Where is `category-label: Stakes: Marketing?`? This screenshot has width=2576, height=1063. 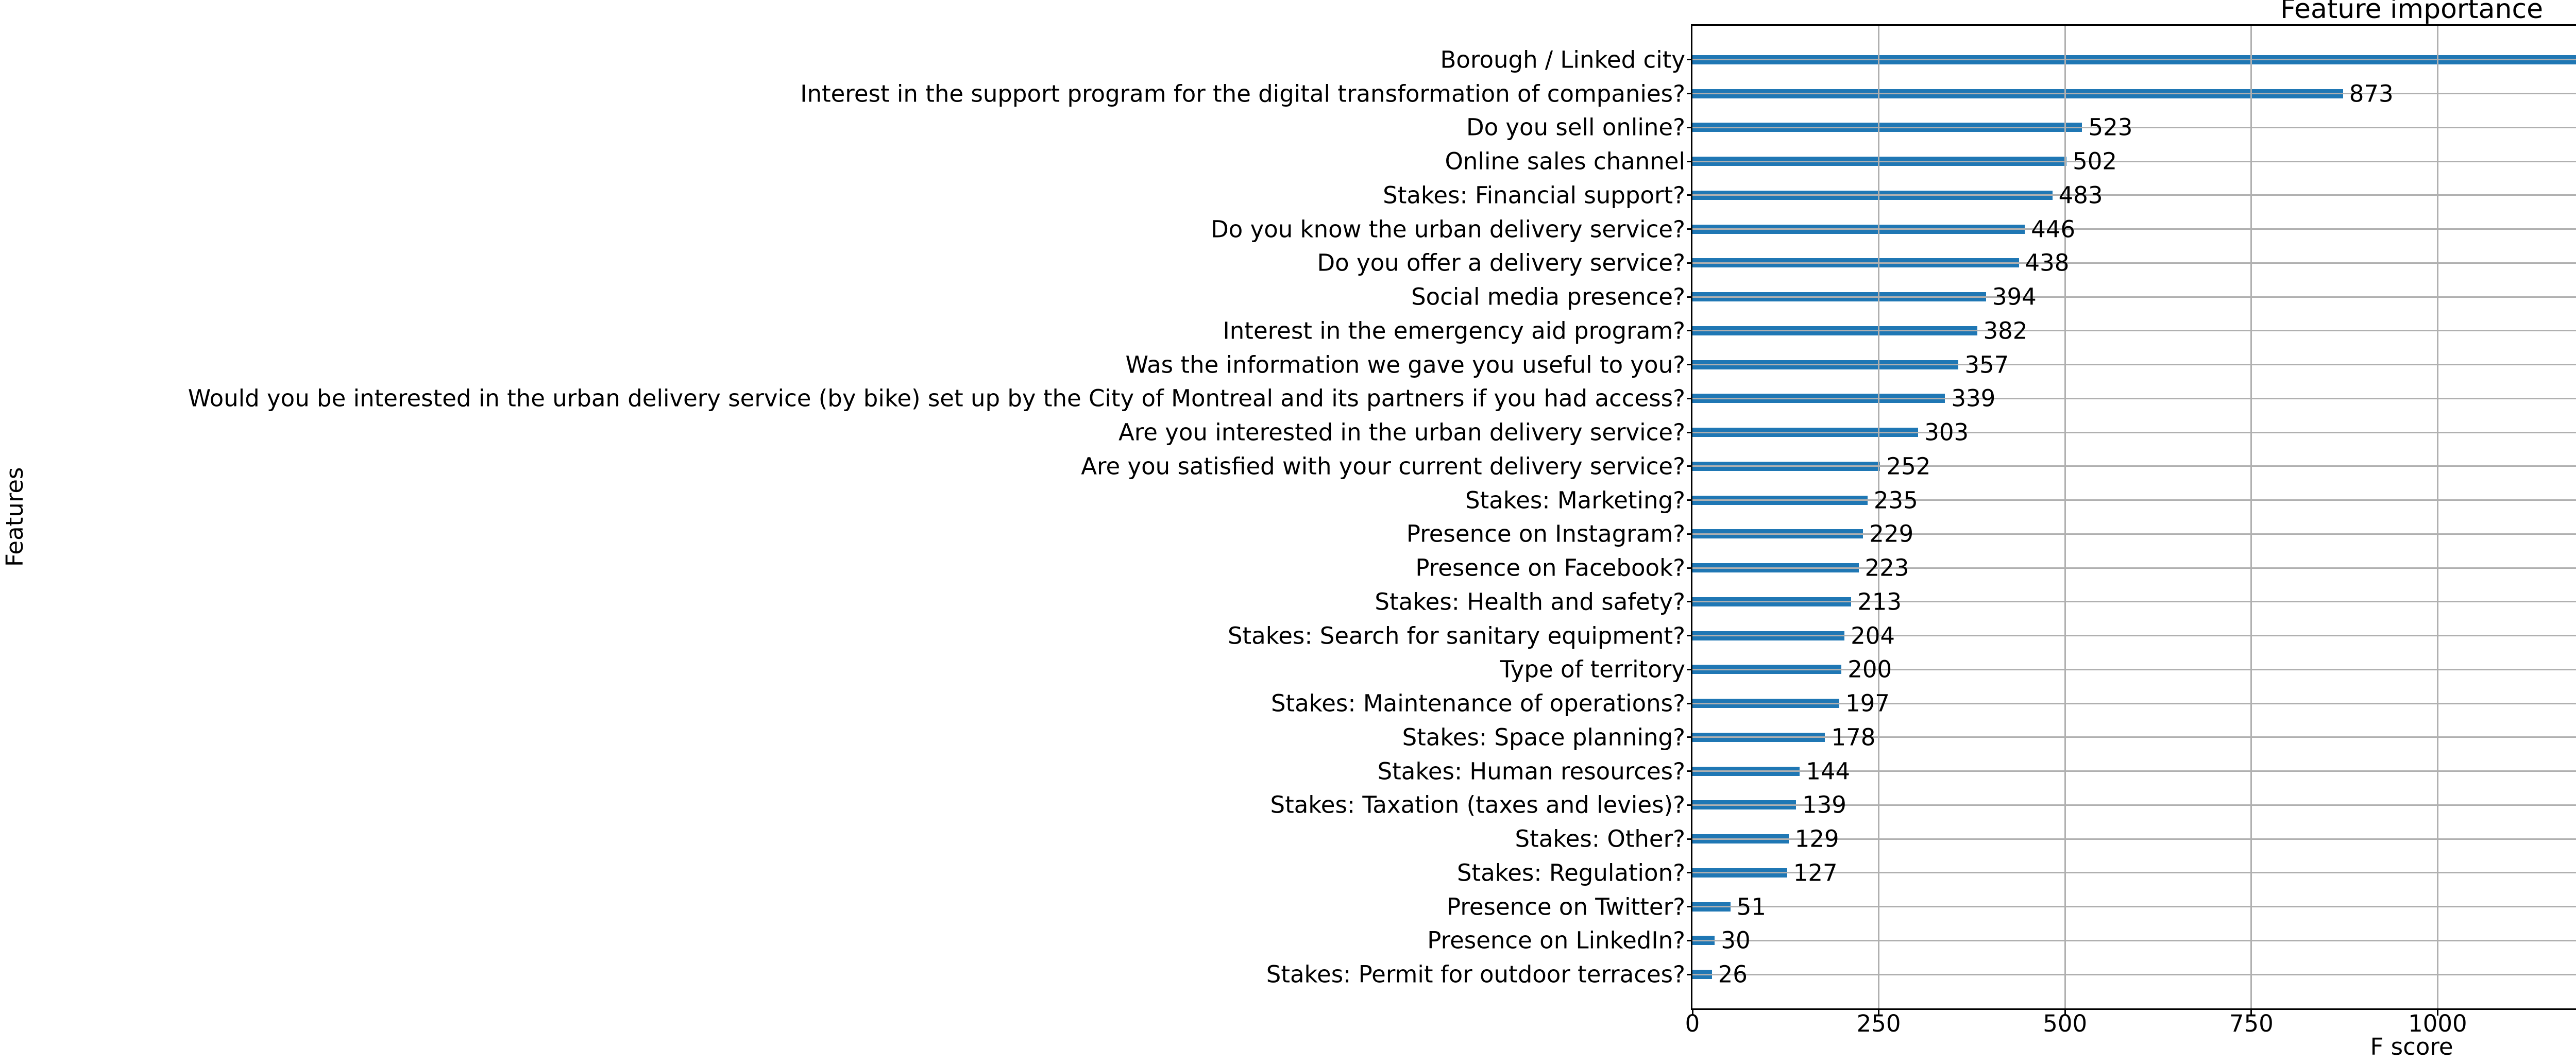 category-label: Stakes: Marketing? is located at coordinates (1575, 500).